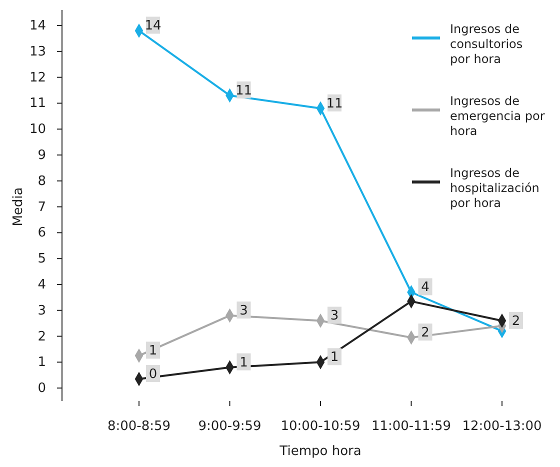 The image size is (560, 467). I want to click on y-tick-label: 8, so click(42, 181).